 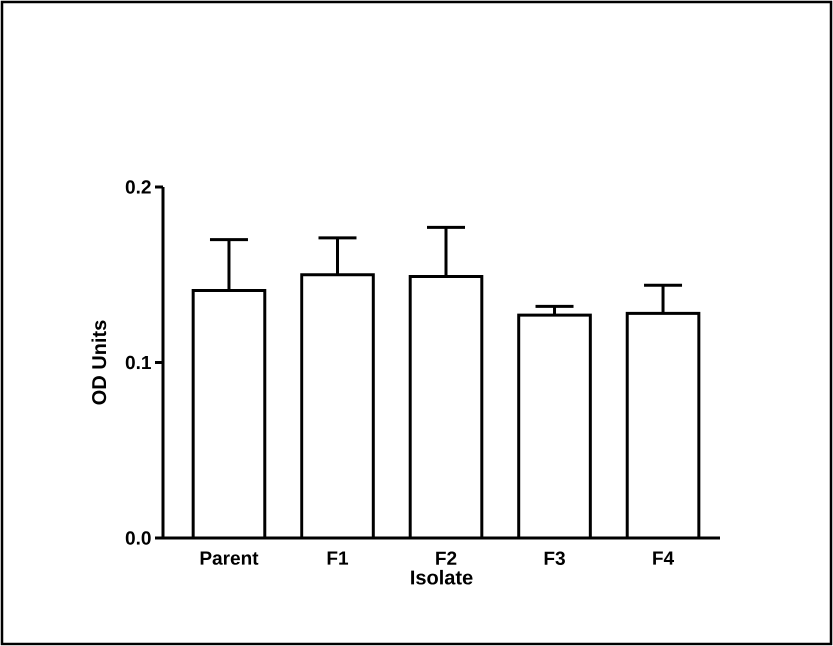 What do you see at coordinates (663, 558) in the screenshot?
I see `x-tick-label: F4` at bounding box center [663, 558].